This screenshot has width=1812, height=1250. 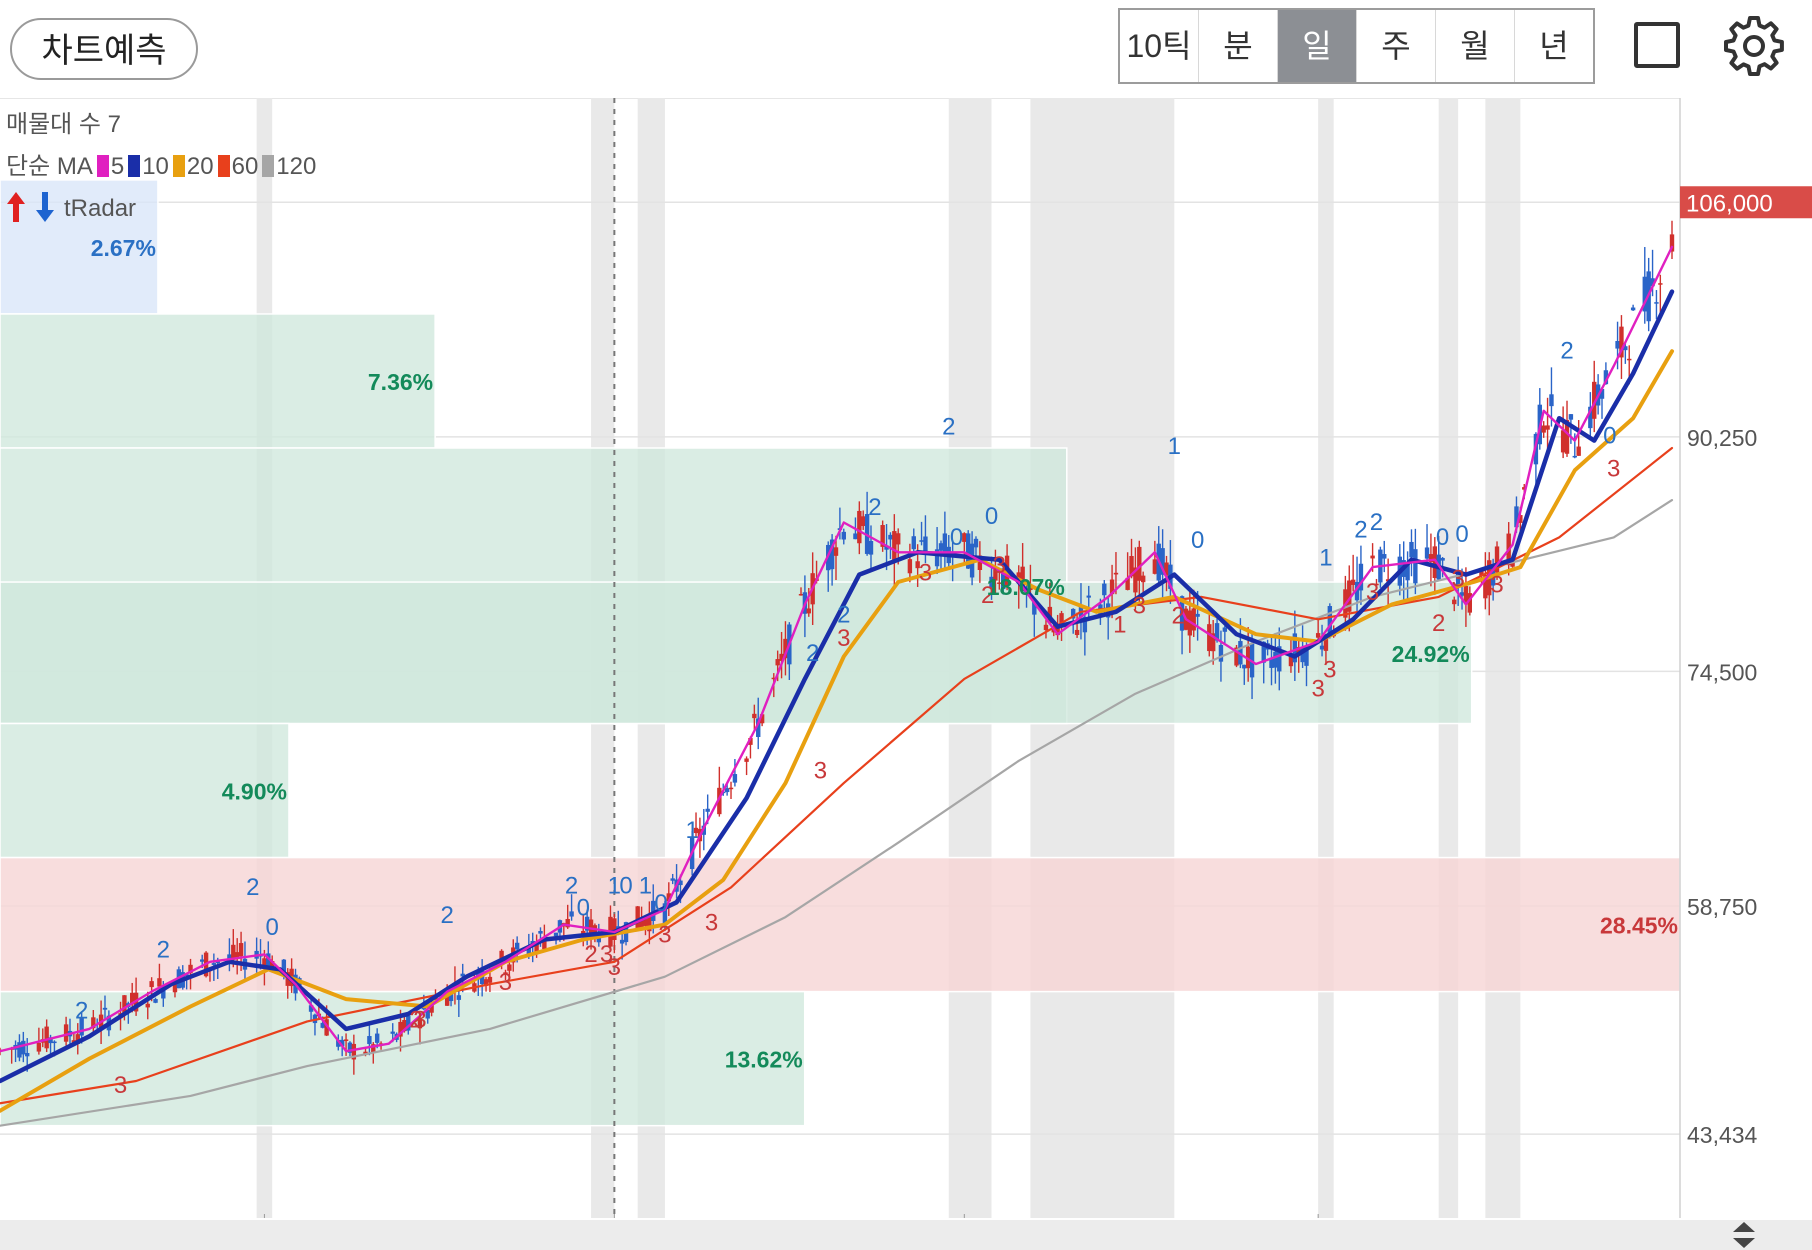 What do you see at coordinates (1554, 46) in the screenshot?
I see `period-year-button: 년` at bounding box center [1554, 46].